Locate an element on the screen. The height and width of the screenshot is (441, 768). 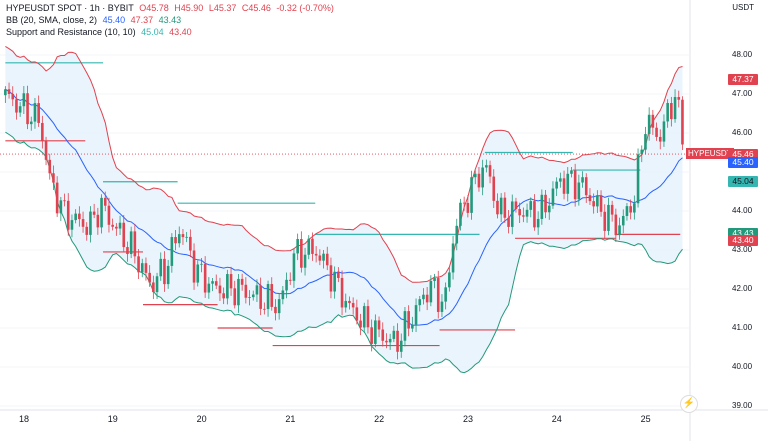
price-tick-label: 43.00 is located at coordinates (742, 249).